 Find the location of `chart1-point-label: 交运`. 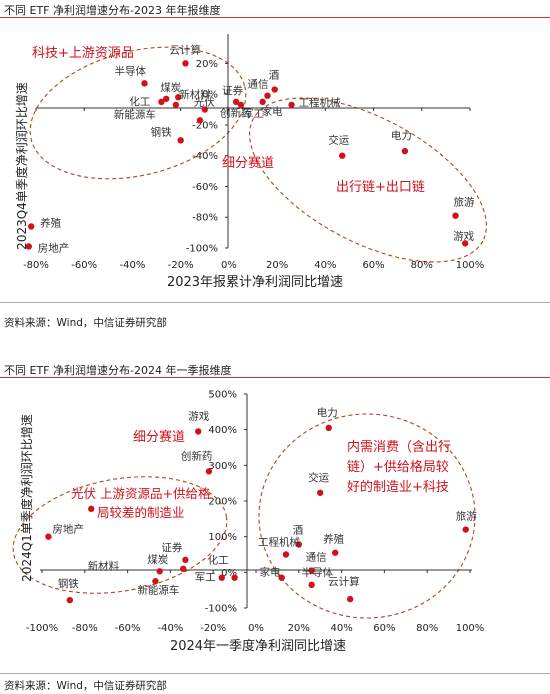

chart1-point-label: 交运 is located at coordinates (338, 140).